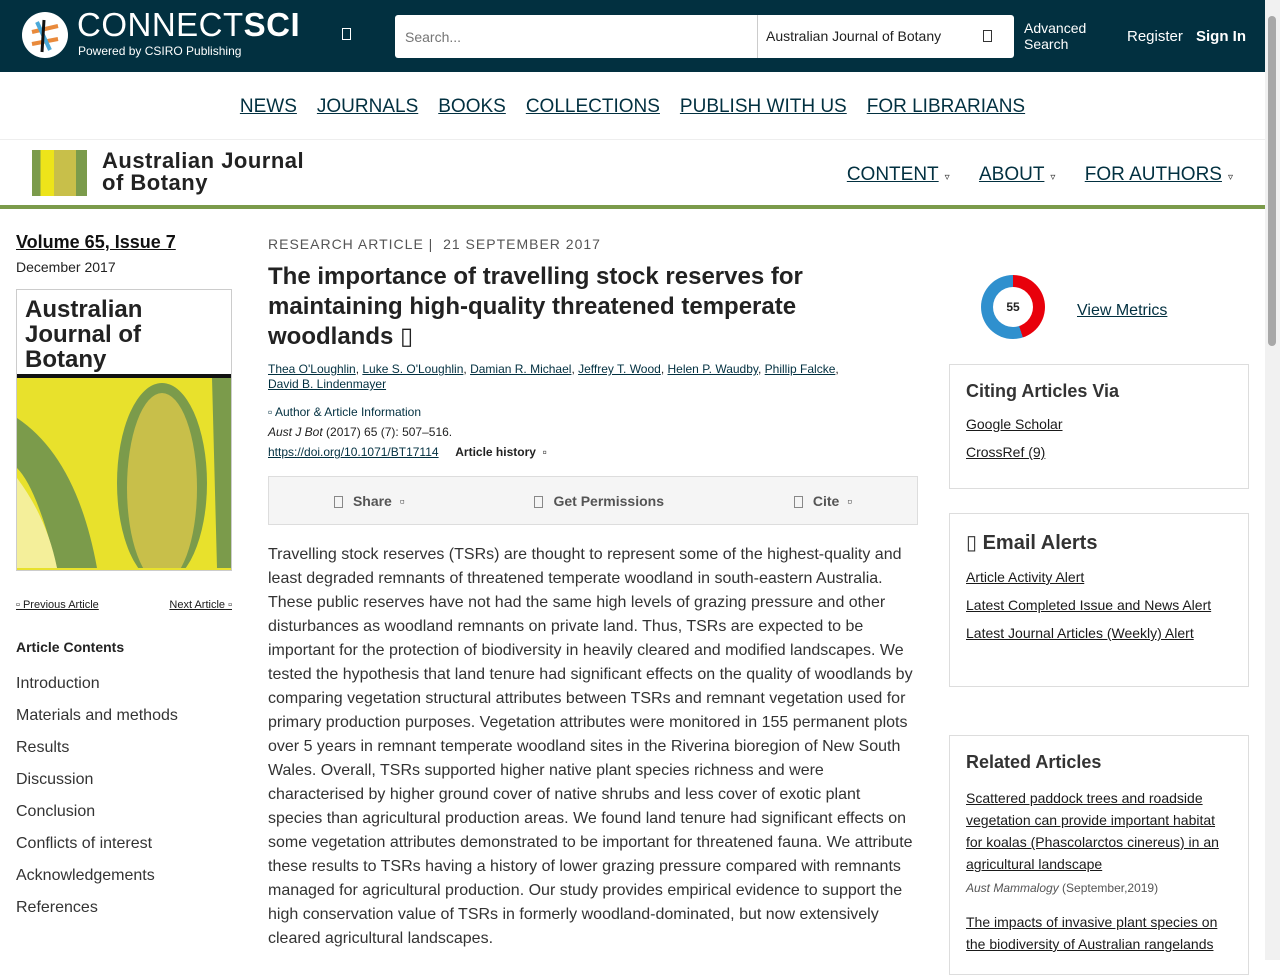  Describe the element at coordinates (327, 384) in the screenshot. I see `author-link: David B. Lindenmayer` at that location.